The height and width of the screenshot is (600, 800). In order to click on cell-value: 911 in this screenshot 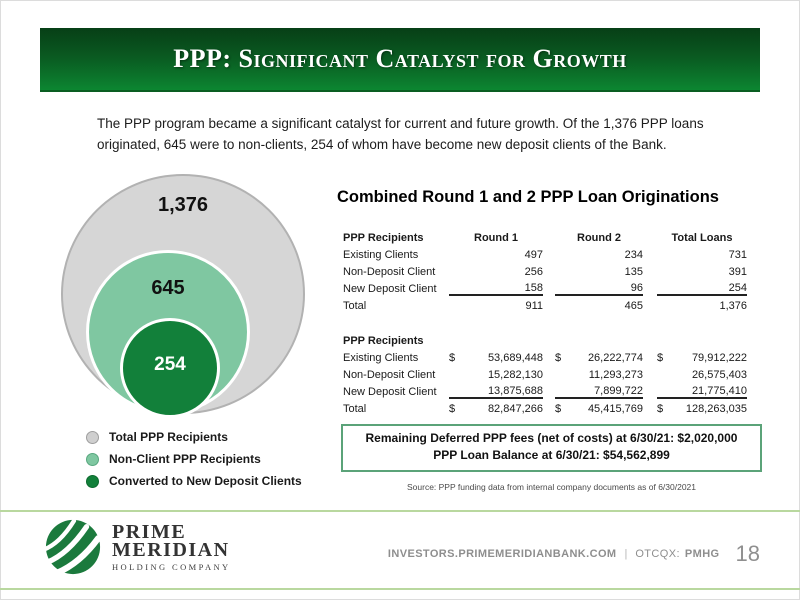, I will do `click(534, 306)`.